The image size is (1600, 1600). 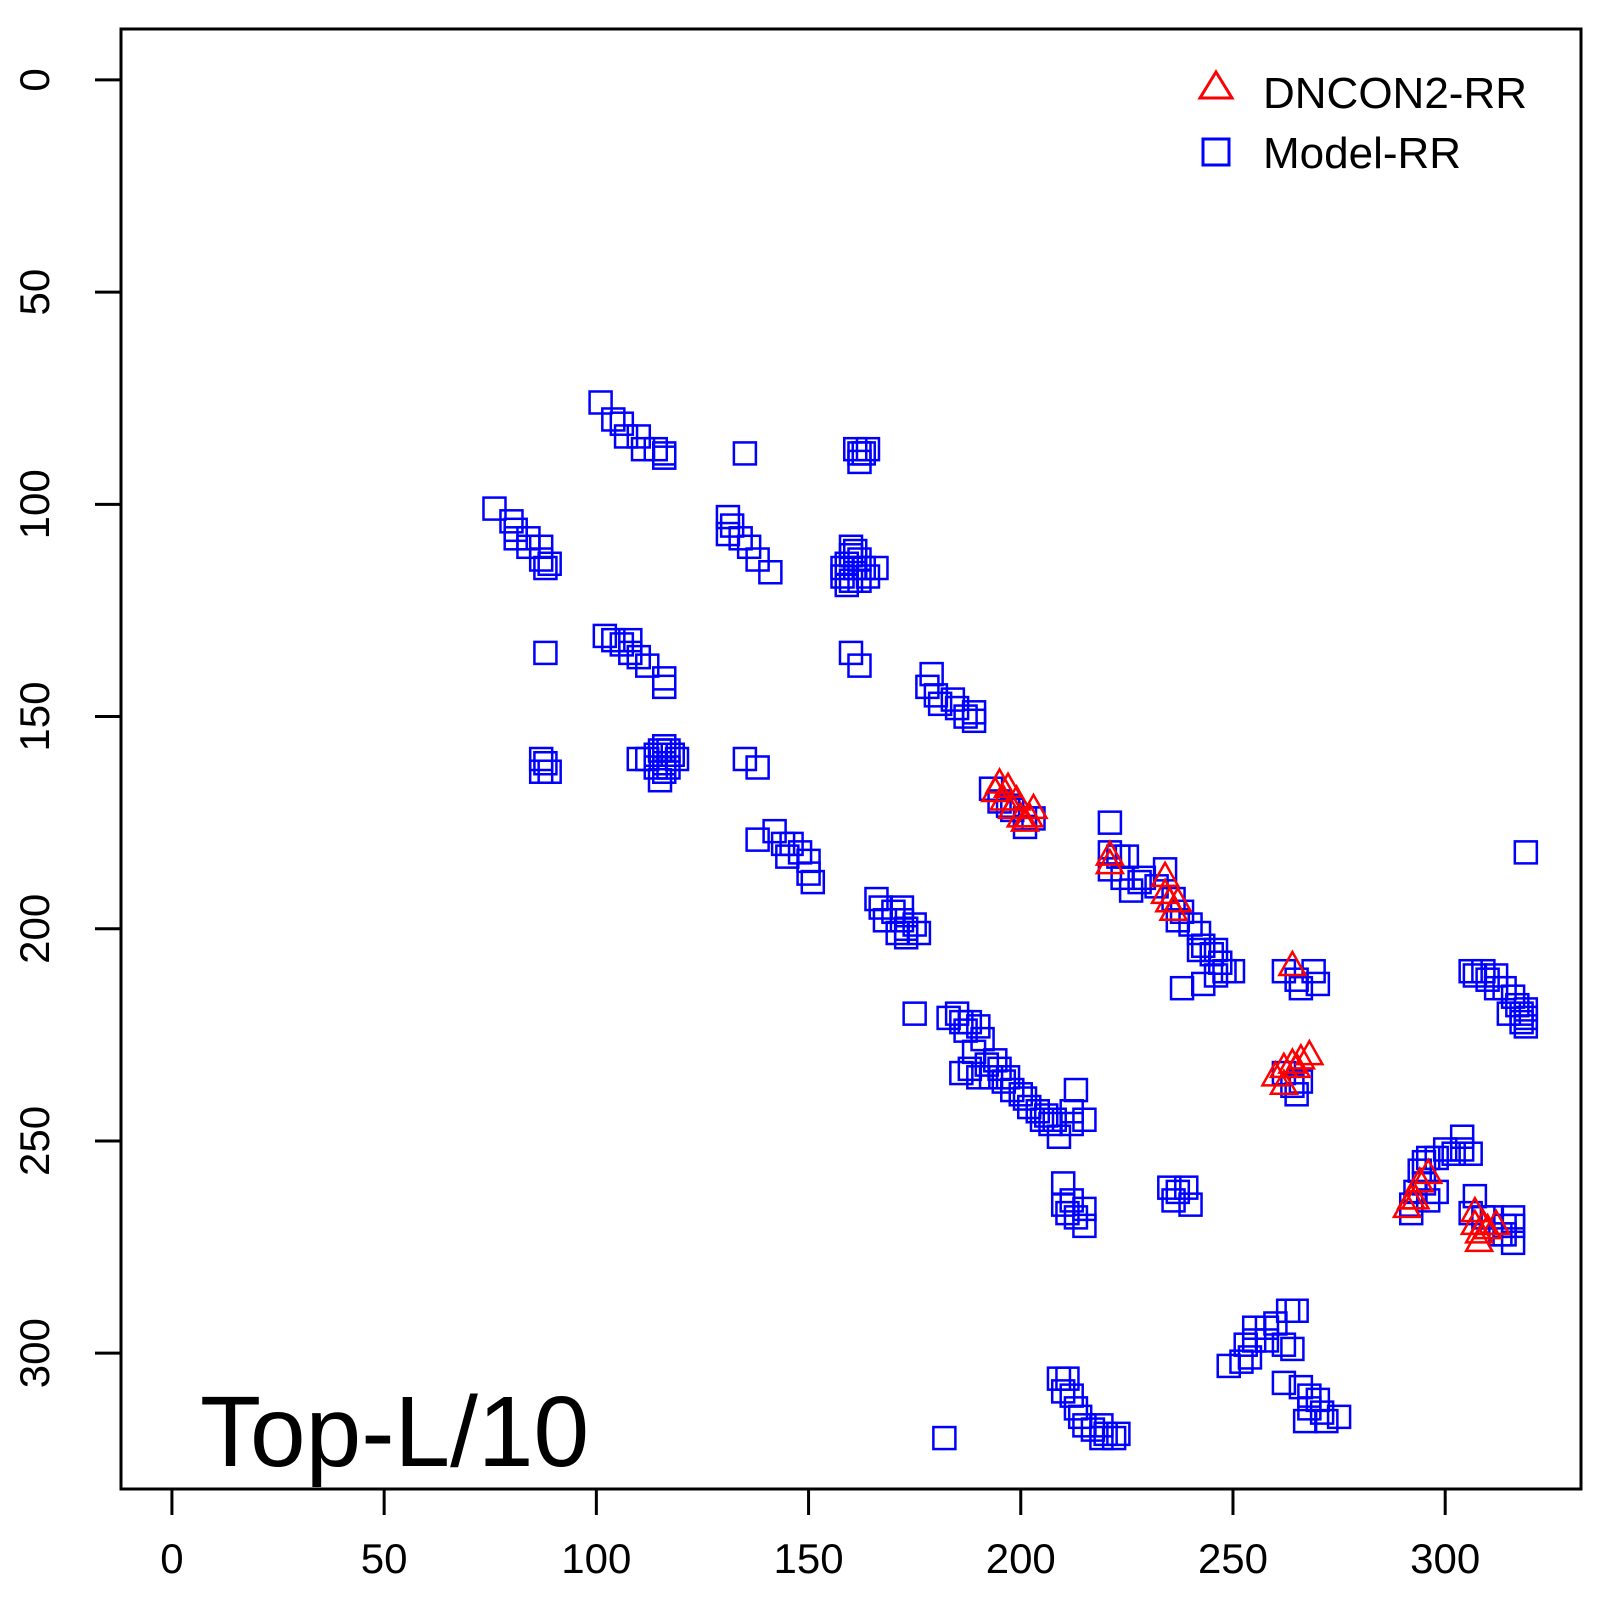 I want to click on x-tick-label: 50, so click(x=384, y=1558).